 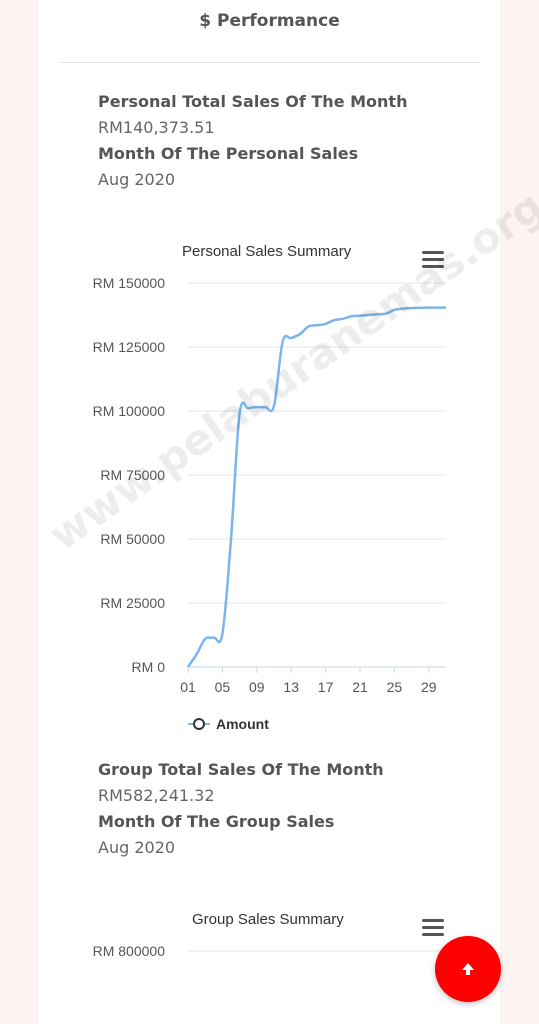 What do you see at coordinates (137, 847) in the screenshot?
I see `group-month-value: Aug 2020` at bounding box center [137, 847].